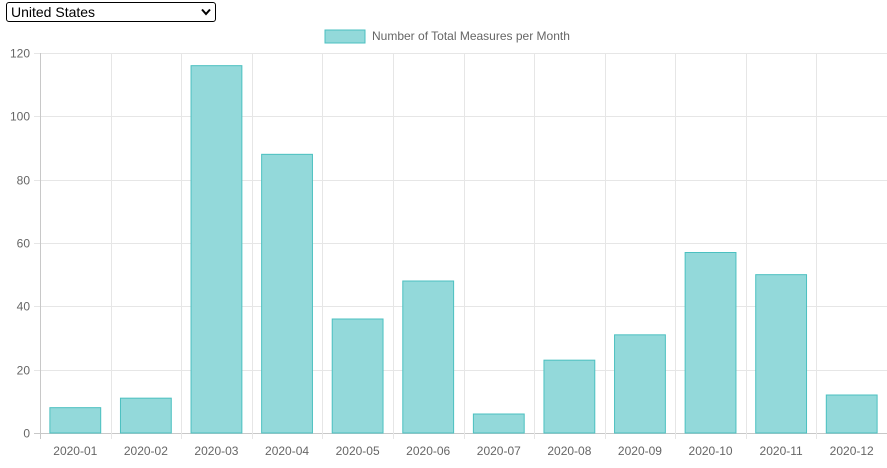 The height and width of the screenshot is (468, 887). What do you see at coordinates (711, 451) in the screenshot?
I see `x-tick-label: 2020-10` at bounding box center [711, 451].